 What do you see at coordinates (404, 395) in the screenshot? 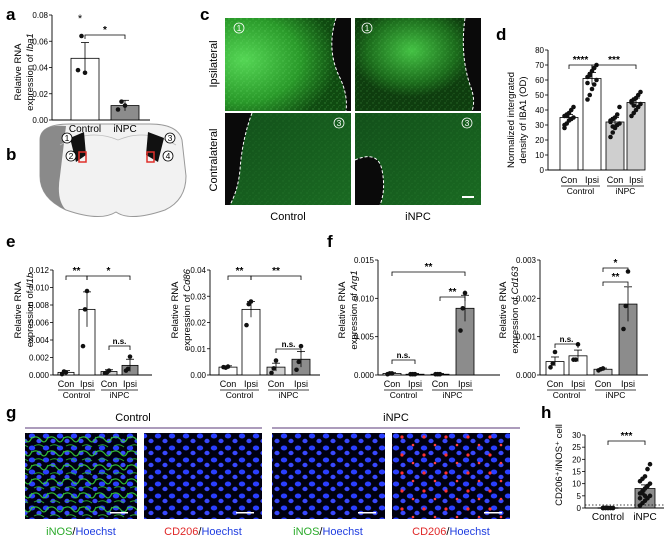
I see `group-label-f-left: Control` at bounding box center [404, 395].